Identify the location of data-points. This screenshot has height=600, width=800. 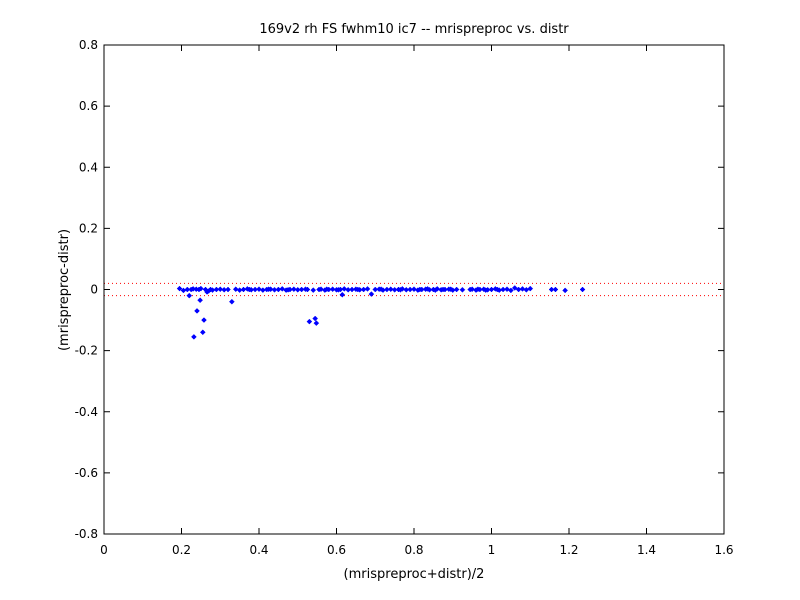
(381, 312).